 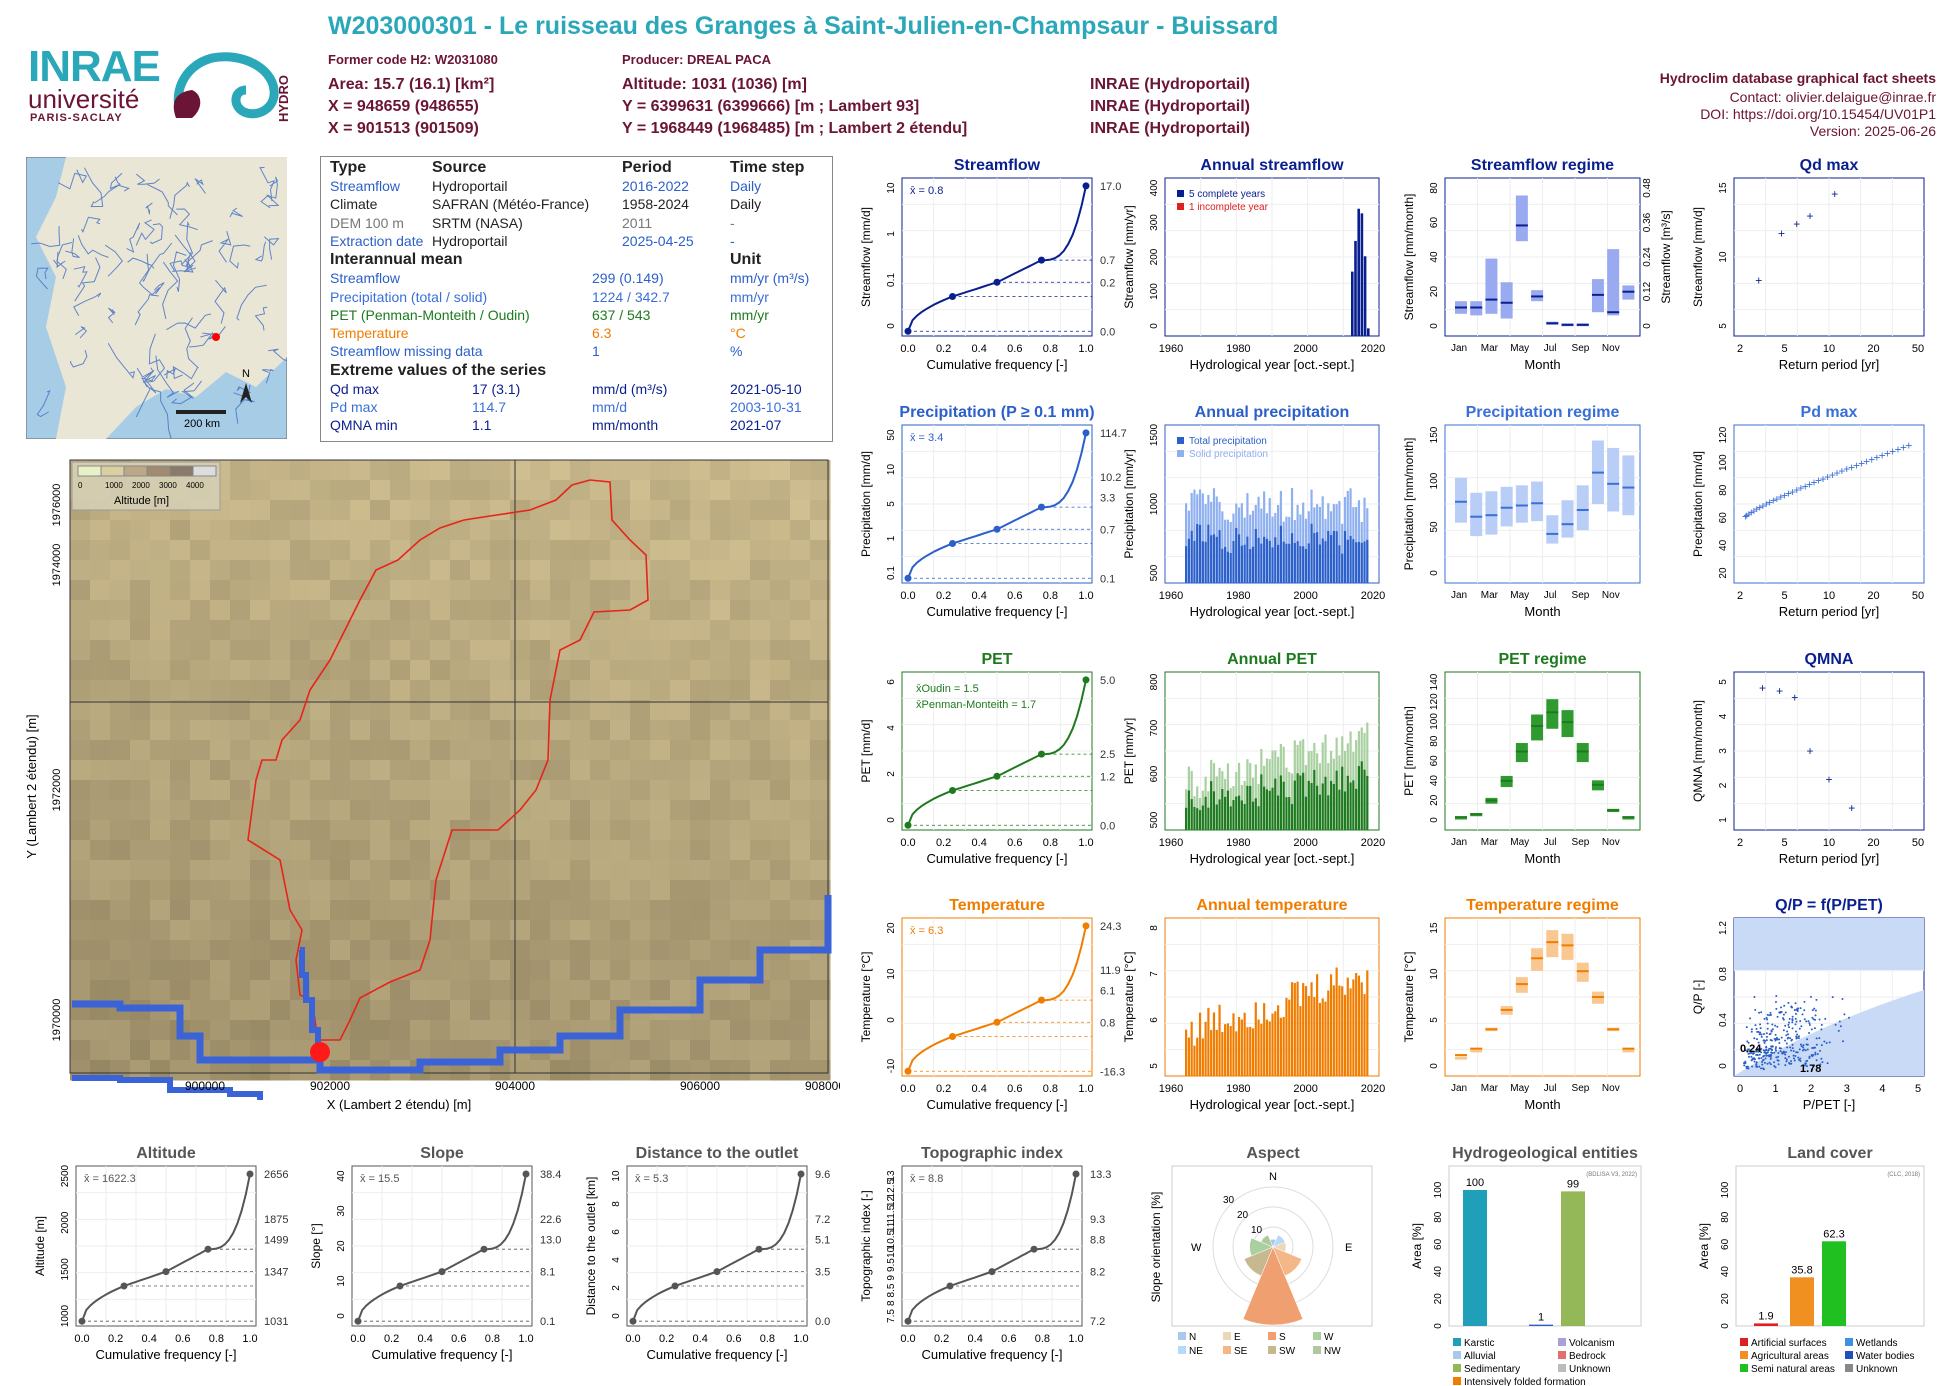 What do you see at coordinates (276, 1273) in the screenshot?
I see `altitude-right-label: 1347` at bounding box center [276, 1273].